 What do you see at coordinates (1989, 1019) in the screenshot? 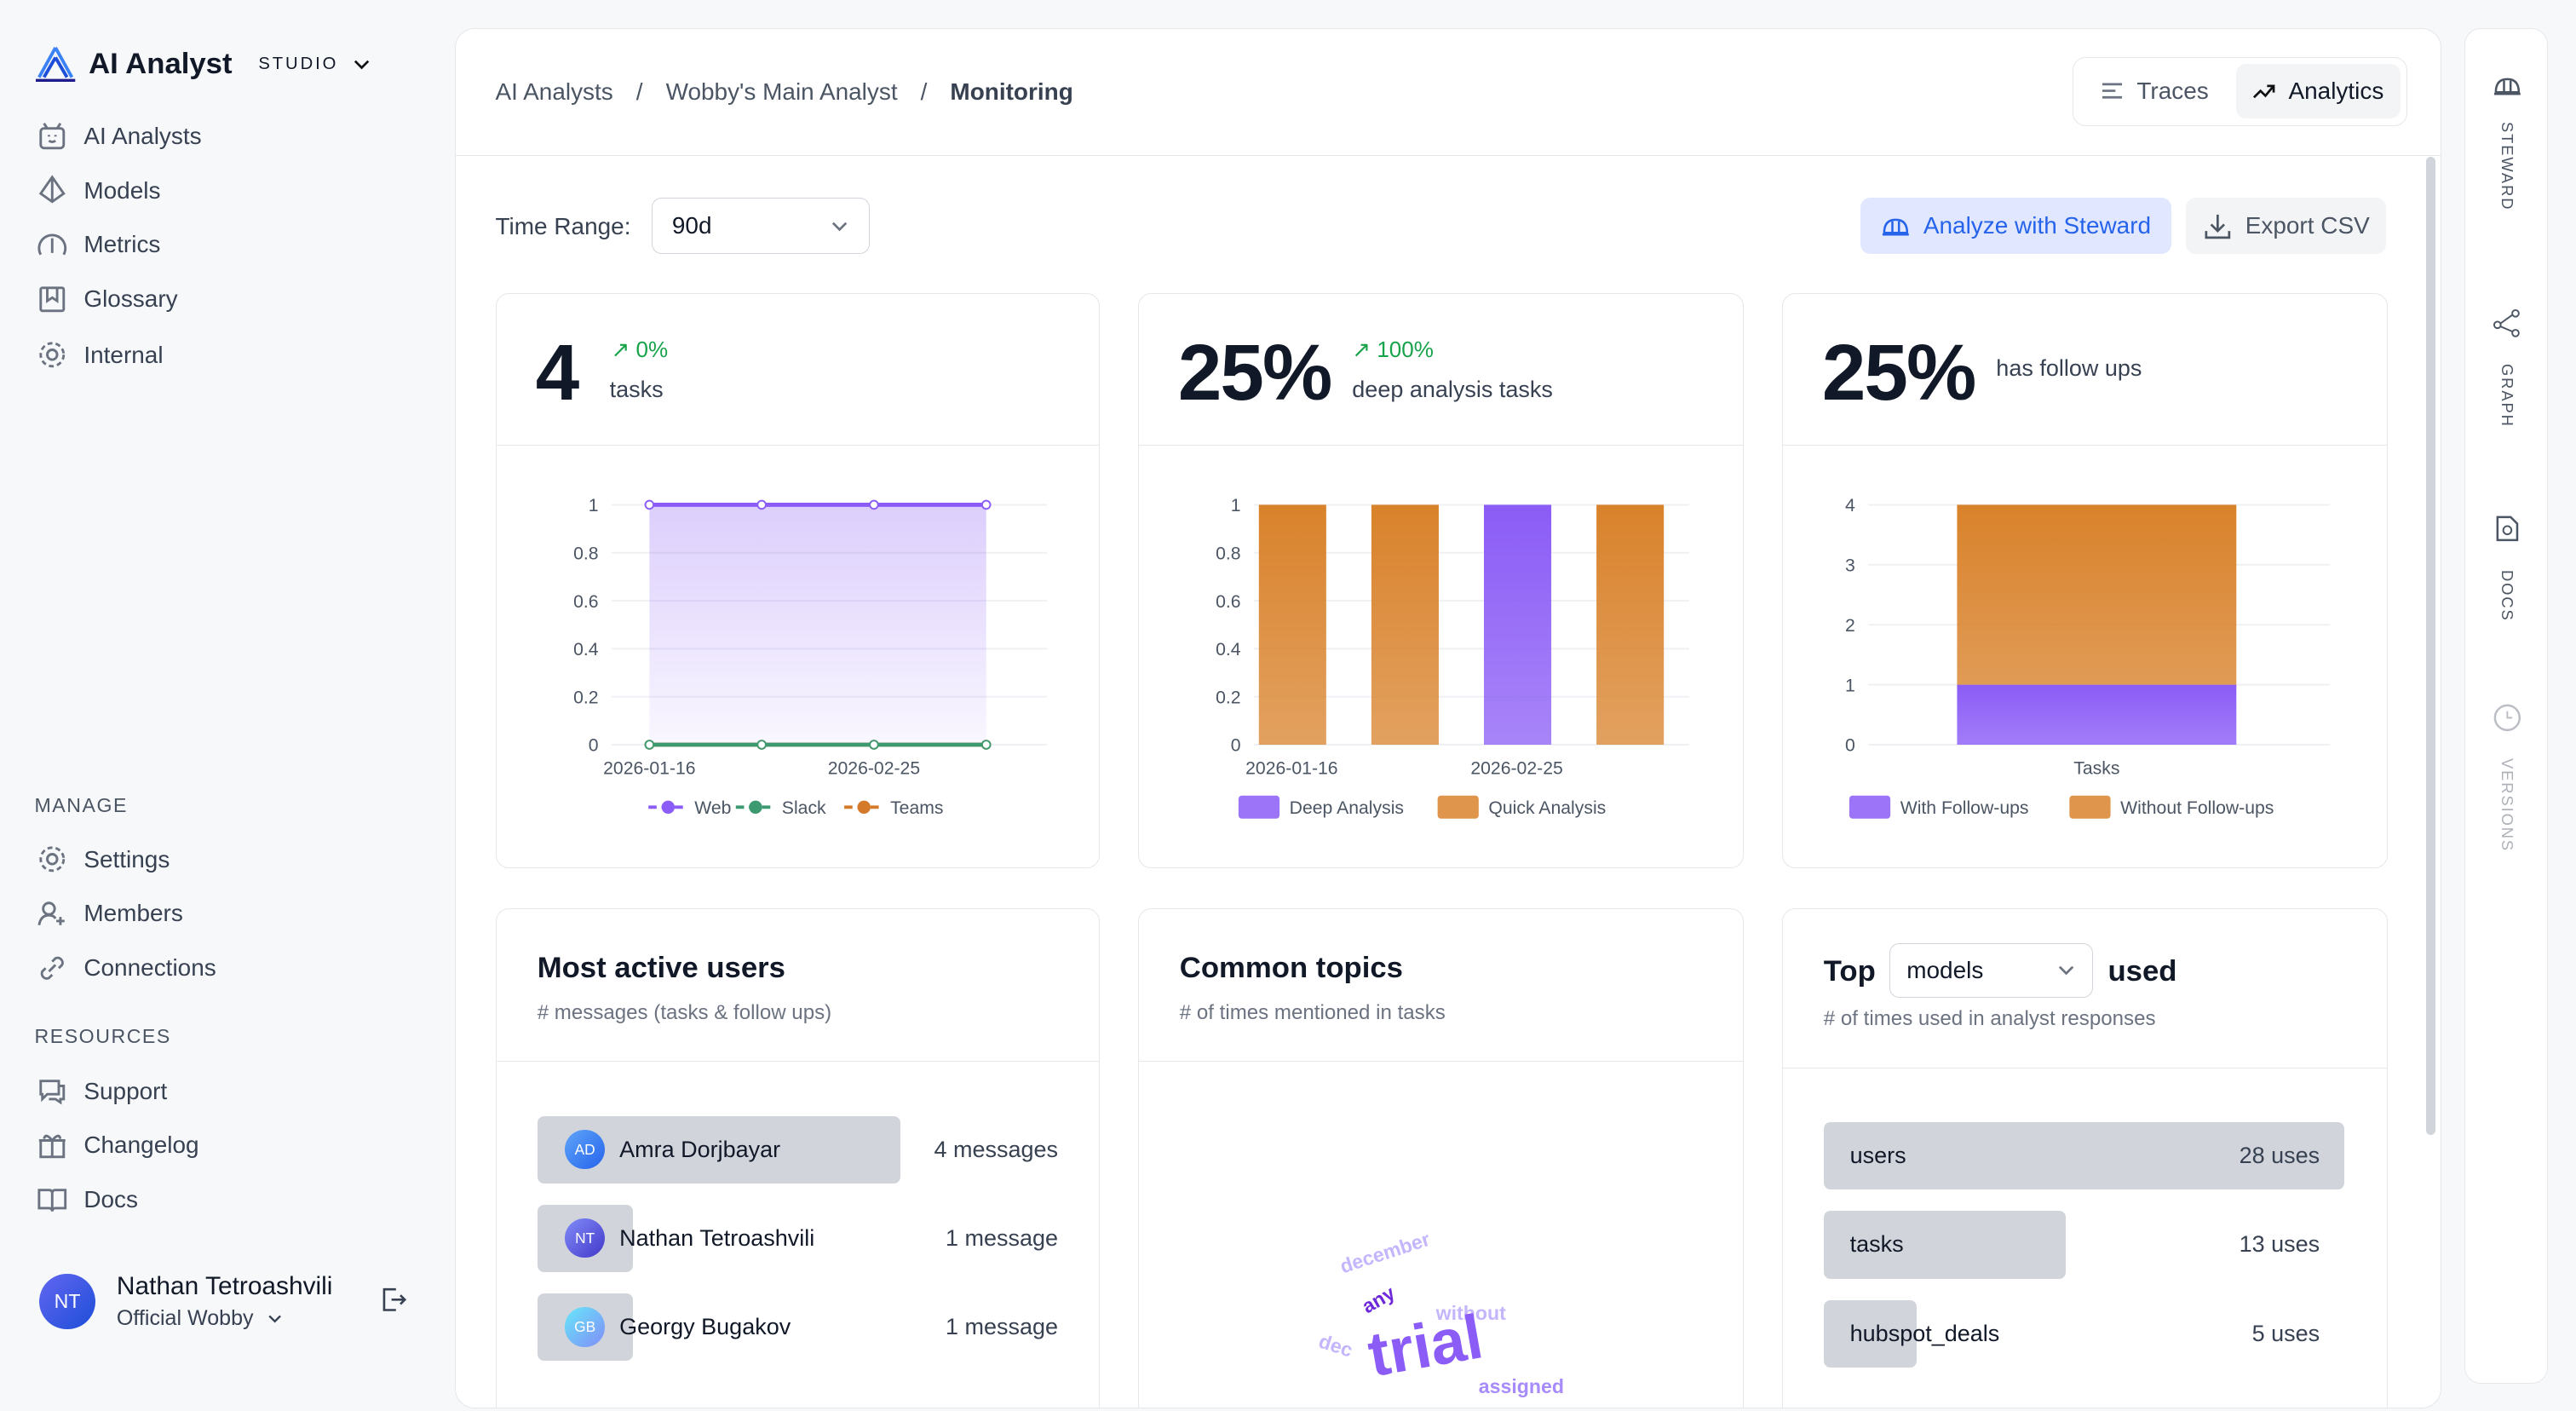
I see `card-subtitle: # of times used in analyst responses` at bounding box center [1989, 1019].